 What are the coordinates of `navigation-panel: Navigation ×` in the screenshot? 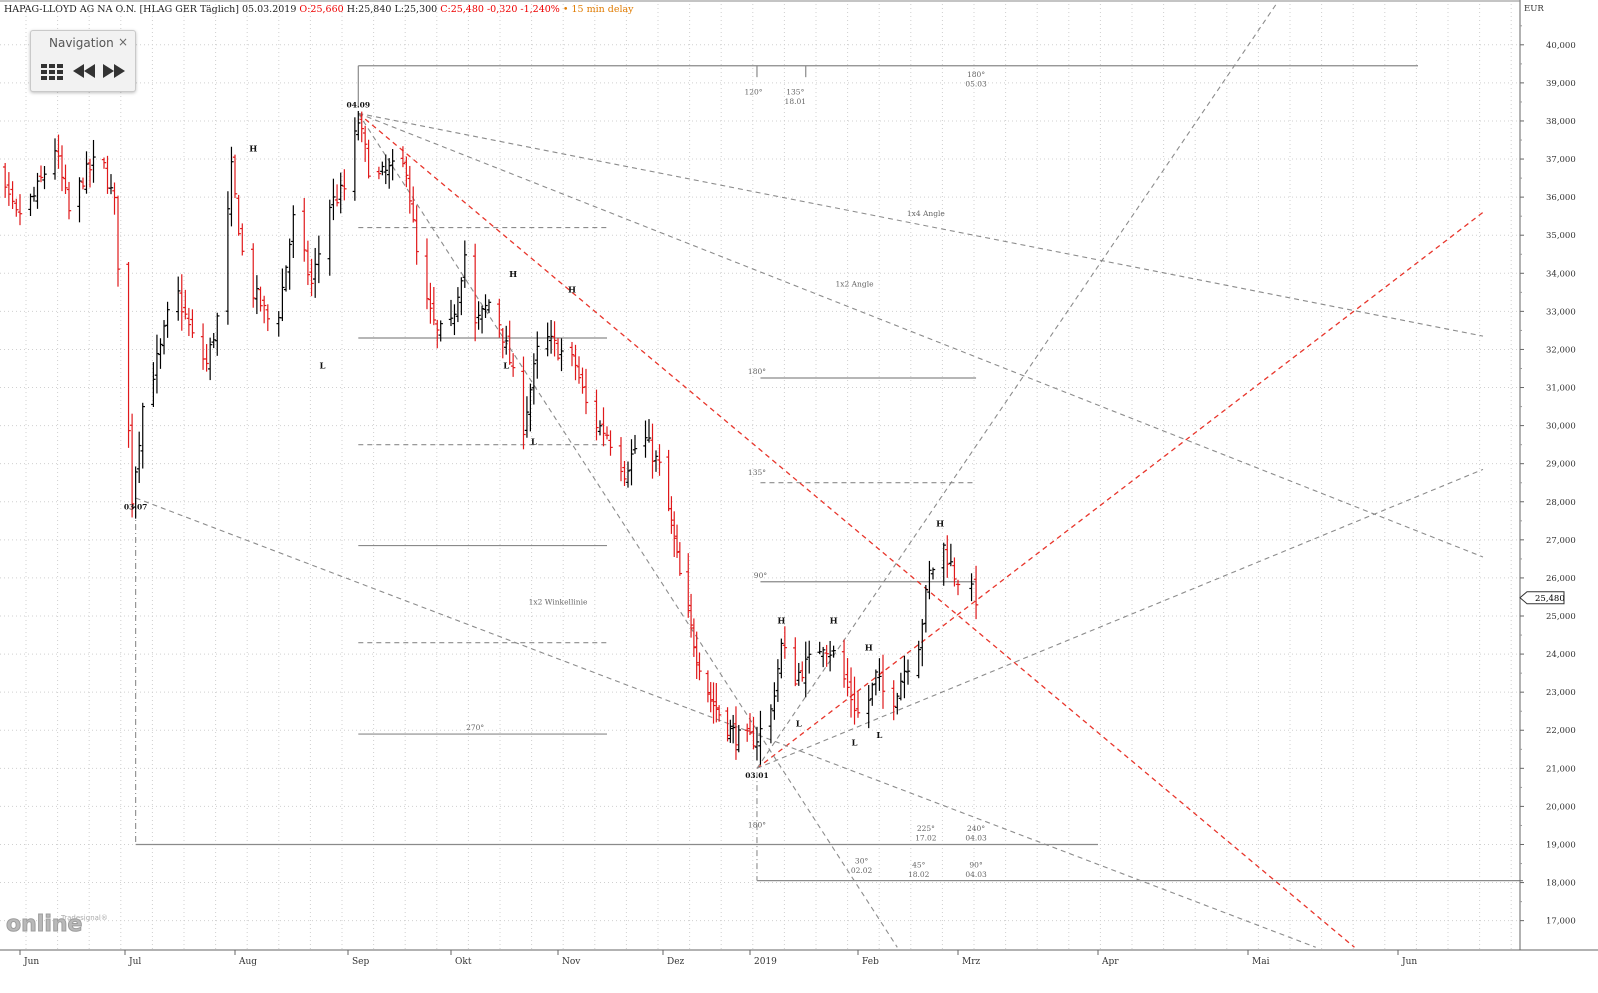 It's located at (83, 61).